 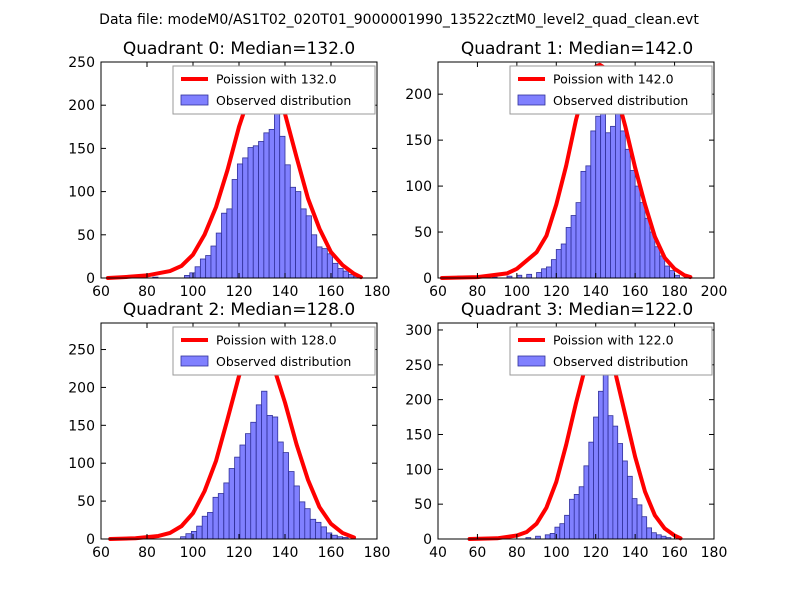 What do you see at coordinates (276, 79) in the screenshot?
I see `quadrant-0-legend-curve-label: Poission with 132.0` at bounding box center [276, 79].